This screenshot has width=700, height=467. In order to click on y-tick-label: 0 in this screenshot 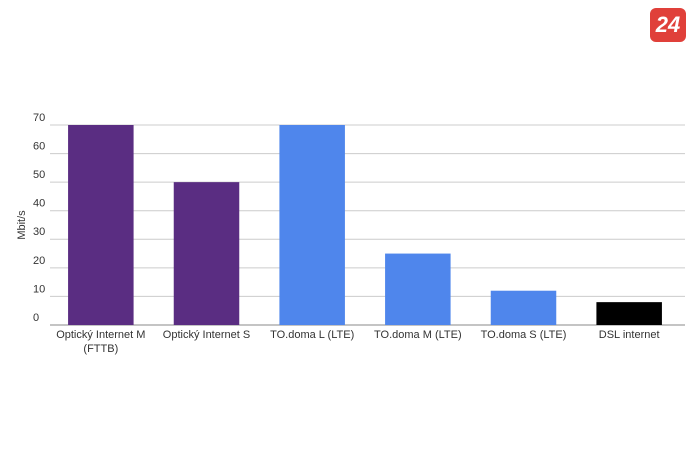, I will do `click(36, 318)`.